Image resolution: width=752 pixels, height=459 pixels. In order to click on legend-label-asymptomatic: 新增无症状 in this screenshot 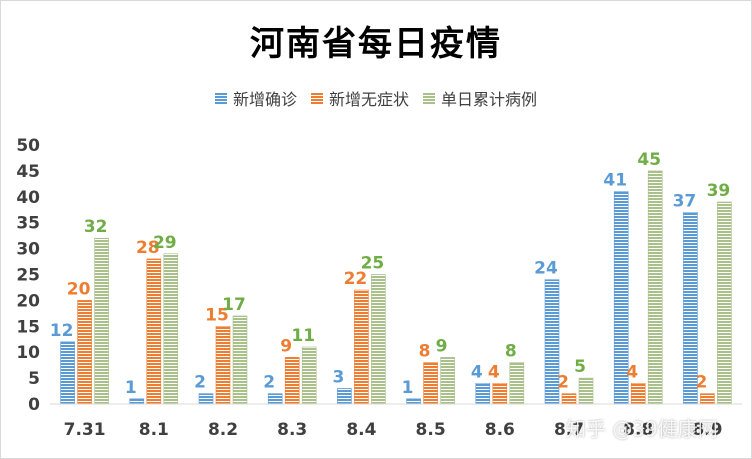, I will do `click(368, 99)`.